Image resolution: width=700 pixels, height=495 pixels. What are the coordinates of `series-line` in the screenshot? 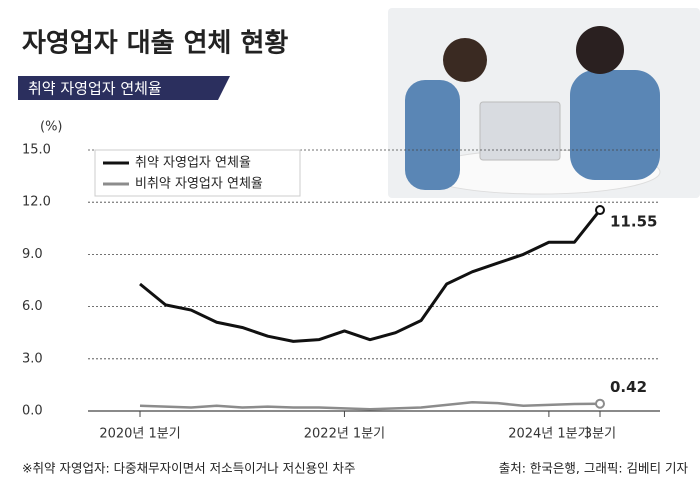 It's located at (370, 406).